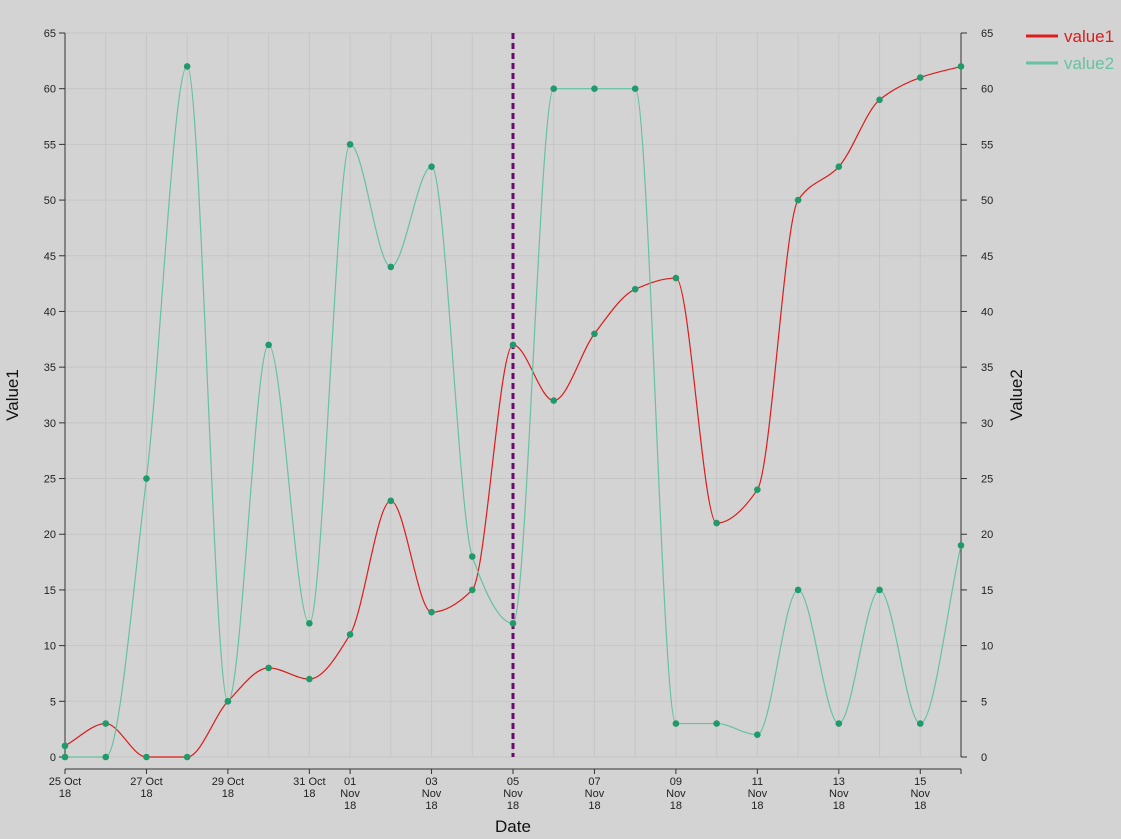  What do you see at coordinates (50, 34) in the screenshot?
I see `y-tick-label-left: 65` at bounding box center [50, 34].